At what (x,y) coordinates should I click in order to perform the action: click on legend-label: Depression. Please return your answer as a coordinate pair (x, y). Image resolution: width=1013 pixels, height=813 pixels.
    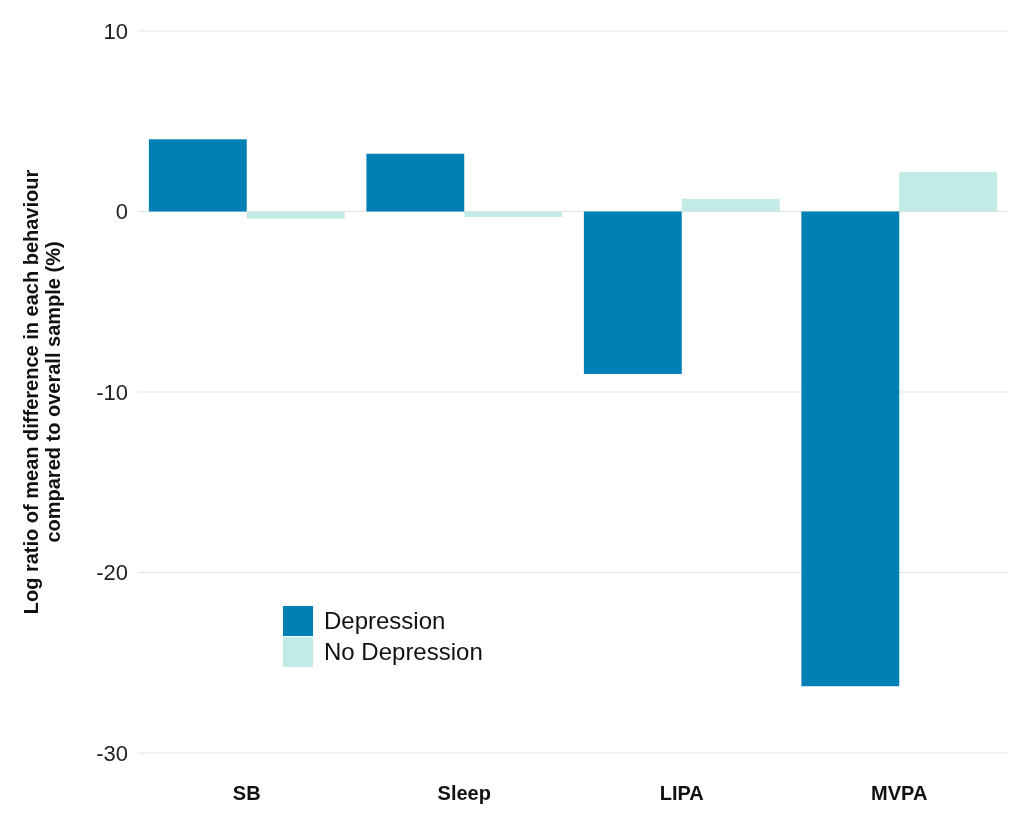
    Looking at the image, I should click on (385, 621).